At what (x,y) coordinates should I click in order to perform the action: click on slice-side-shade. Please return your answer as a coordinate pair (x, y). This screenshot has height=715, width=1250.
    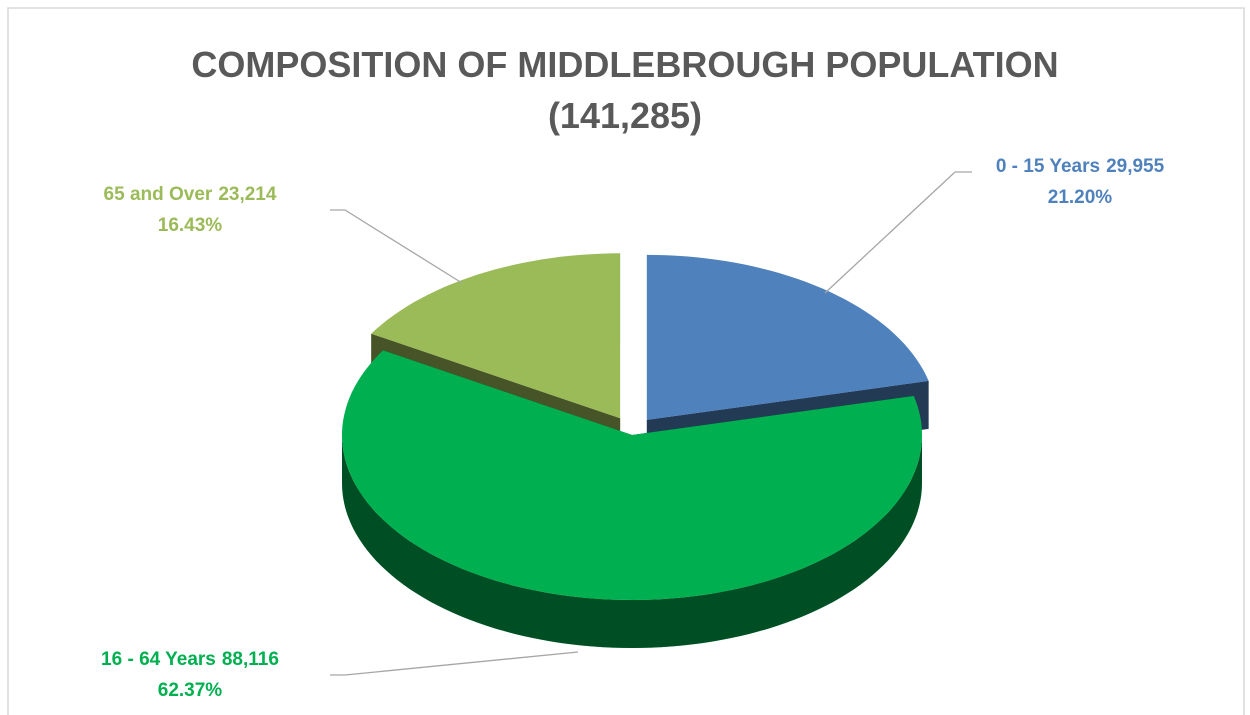
    Looking at the image, I should click on (632, 541).